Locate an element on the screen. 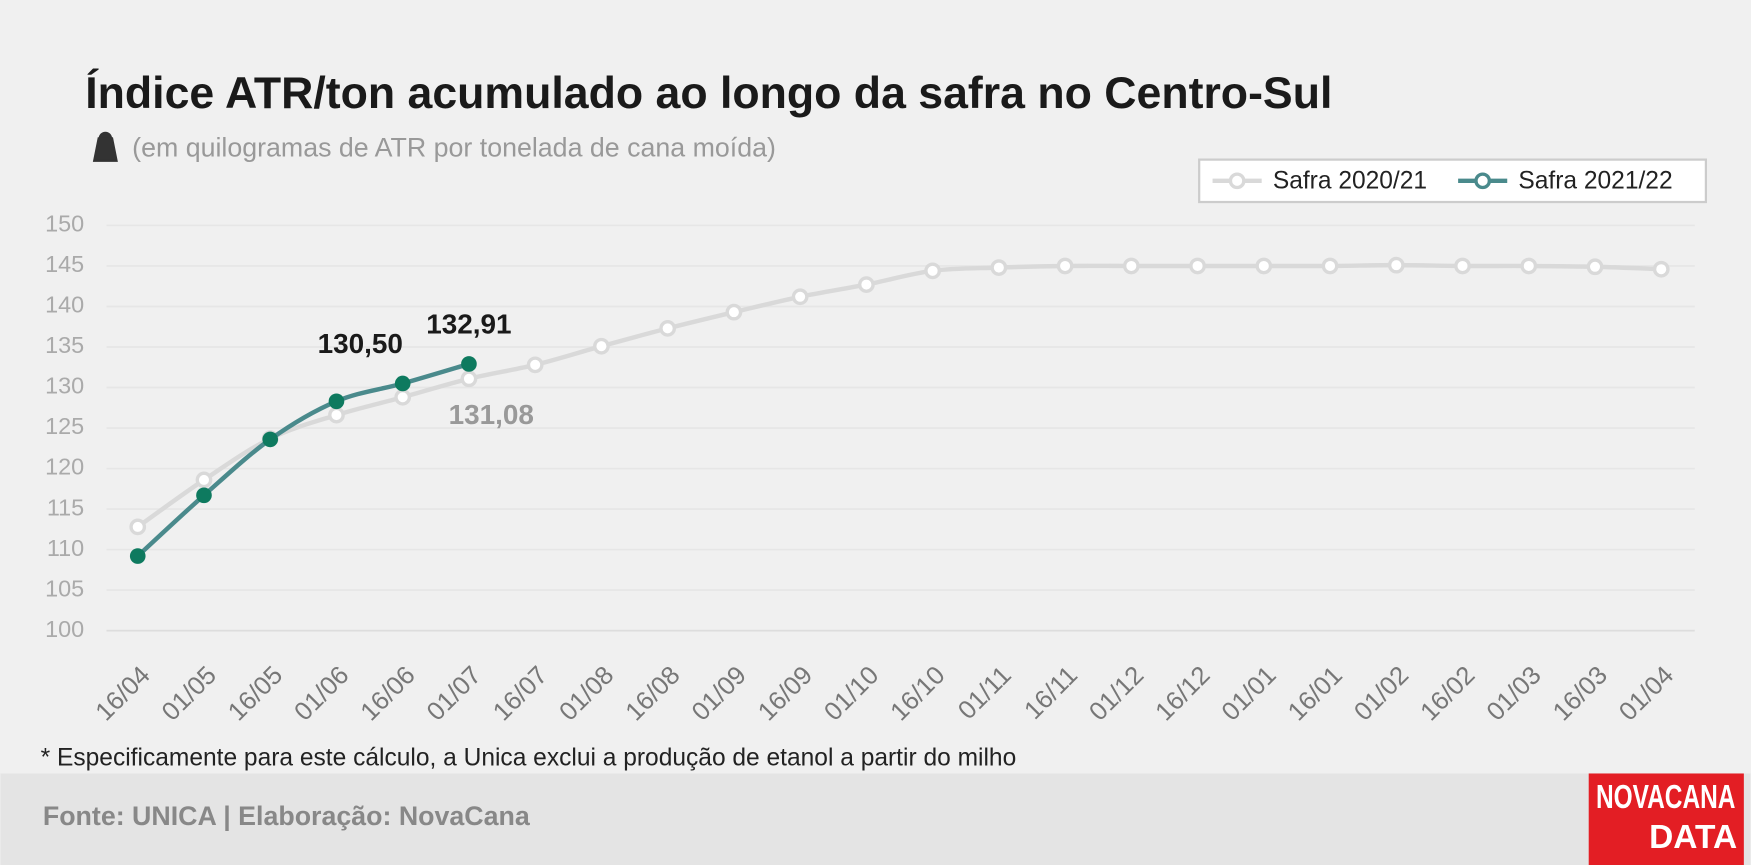  y-tick-label: 140 is located at coordinates (64, 305).